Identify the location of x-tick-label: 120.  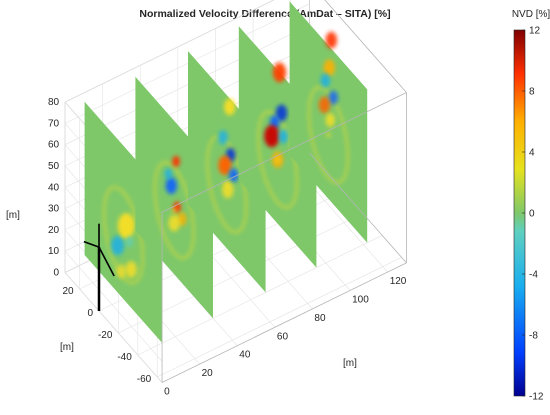
(398, 281).